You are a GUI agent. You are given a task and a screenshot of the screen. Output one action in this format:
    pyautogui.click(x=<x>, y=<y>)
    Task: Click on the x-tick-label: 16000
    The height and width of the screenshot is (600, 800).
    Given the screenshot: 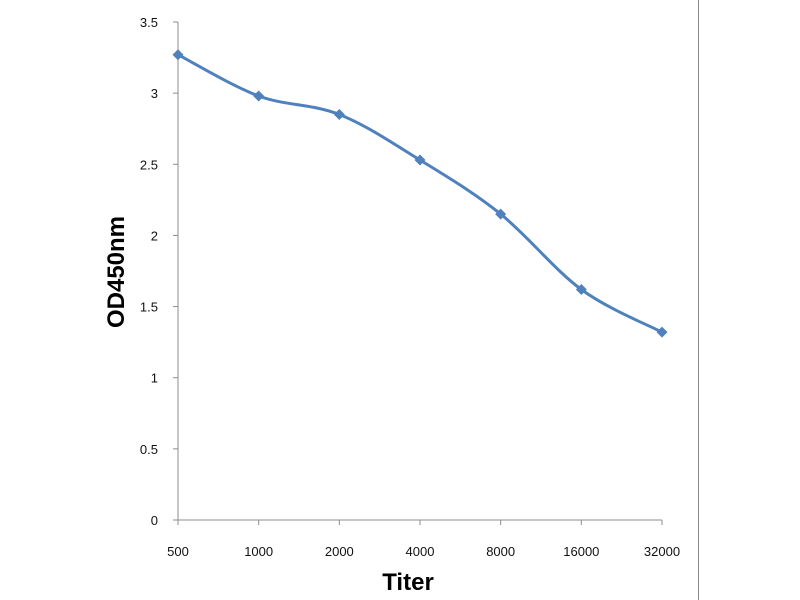 What is the action you would take?
    pyautogui.click(x=581, y=551)
    